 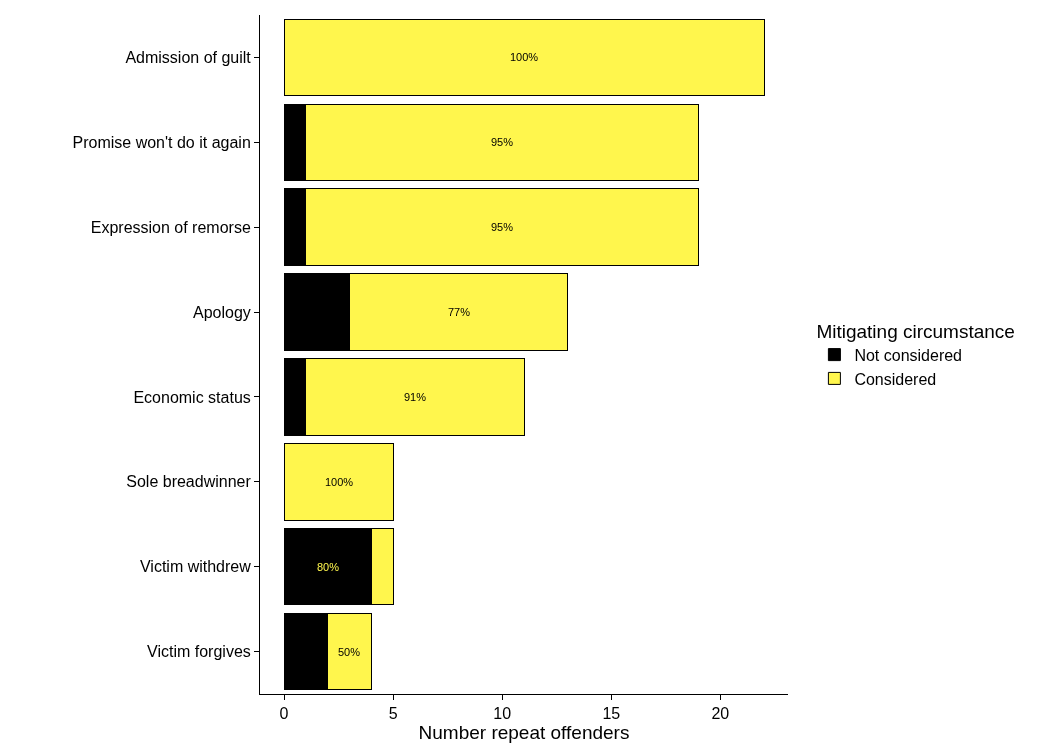 I want to click on legend-label: Not considered, so click(x=908, y=355).